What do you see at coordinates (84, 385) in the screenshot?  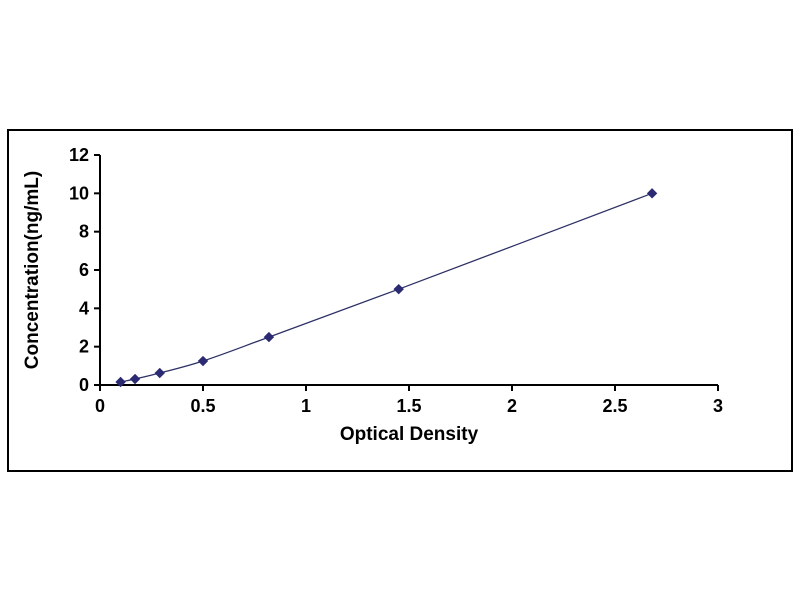 I see `y-tick-label: 0` at bounding box center [84, 385].